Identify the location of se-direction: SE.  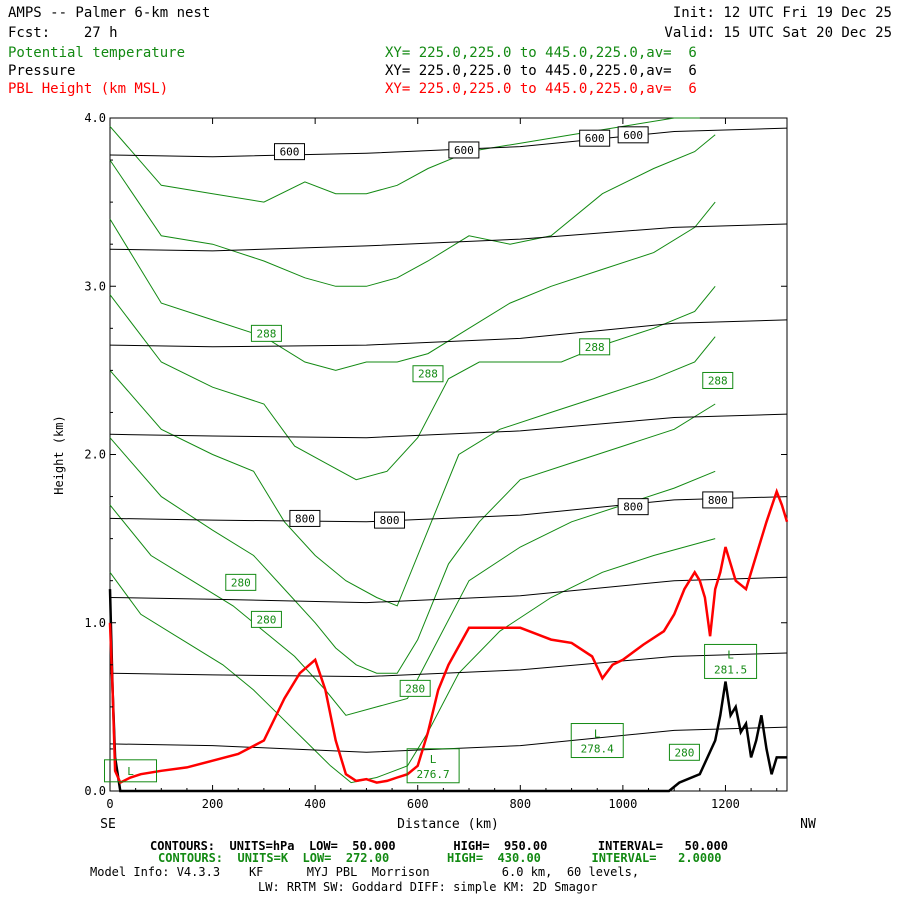
(108, 824).